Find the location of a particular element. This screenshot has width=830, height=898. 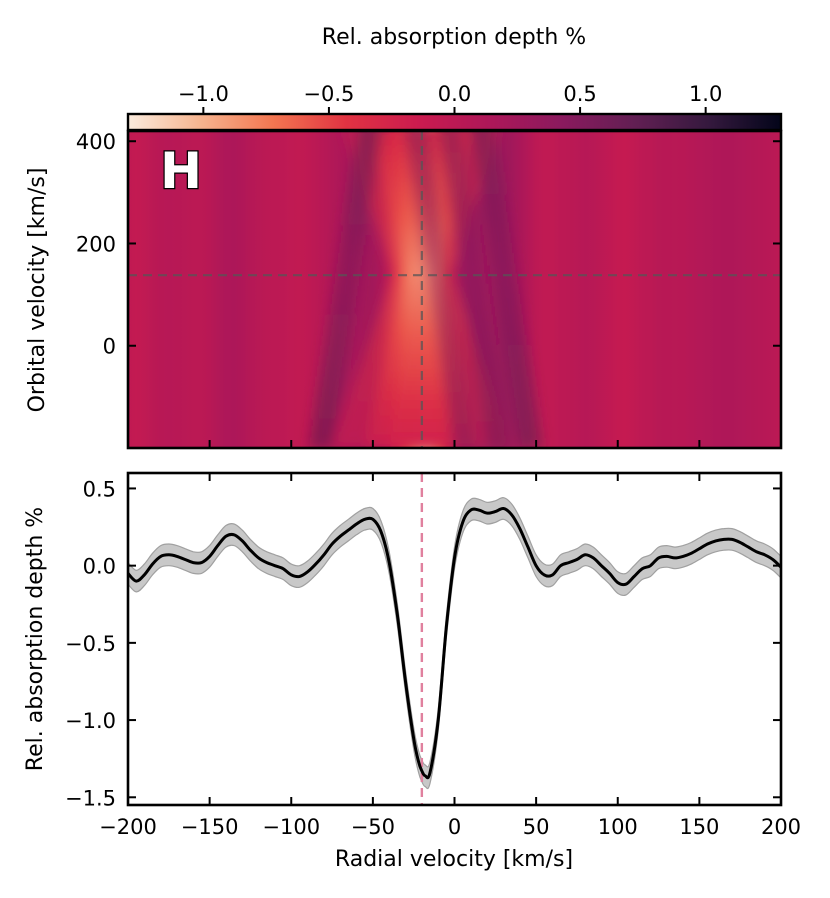

line-xtick-label: 150 is located at coordinates (699, 827).